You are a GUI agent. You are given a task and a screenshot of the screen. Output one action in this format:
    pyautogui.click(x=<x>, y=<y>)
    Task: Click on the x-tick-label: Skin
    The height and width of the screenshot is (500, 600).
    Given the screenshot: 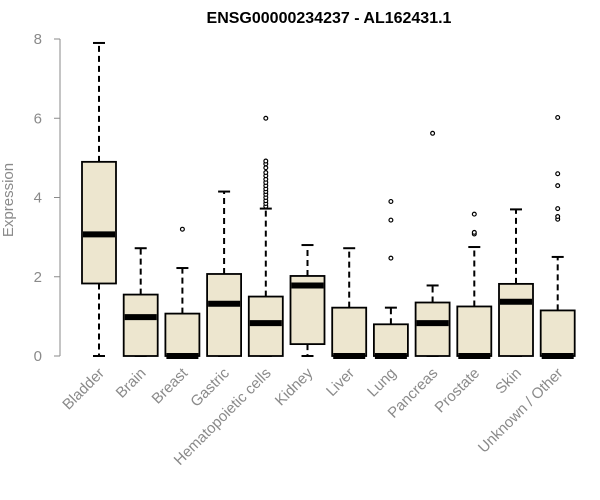 What is the action you would take?
    pyautogui.click(x=508, y=381)
    